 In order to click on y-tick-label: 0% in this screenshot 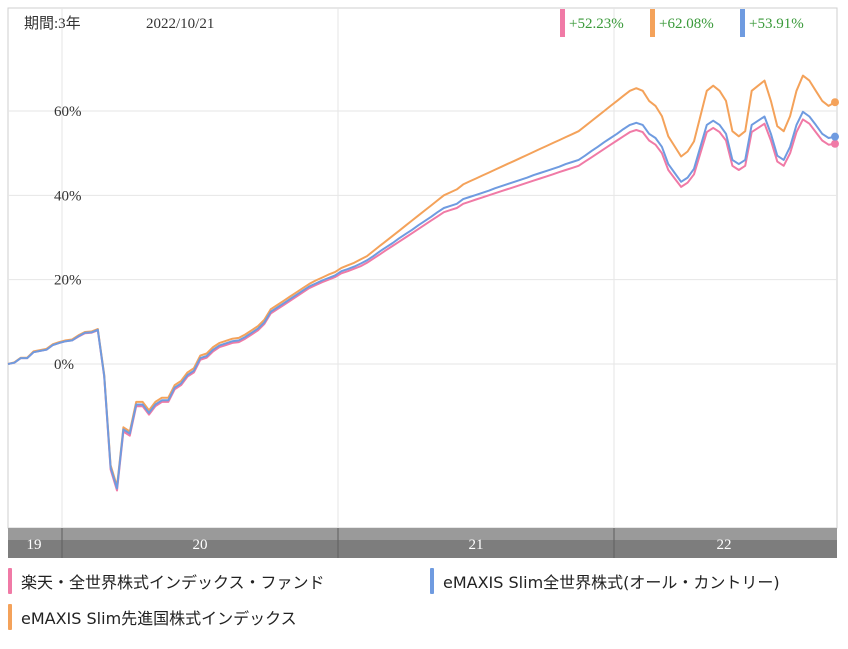, I will do `click(64, 365)`.